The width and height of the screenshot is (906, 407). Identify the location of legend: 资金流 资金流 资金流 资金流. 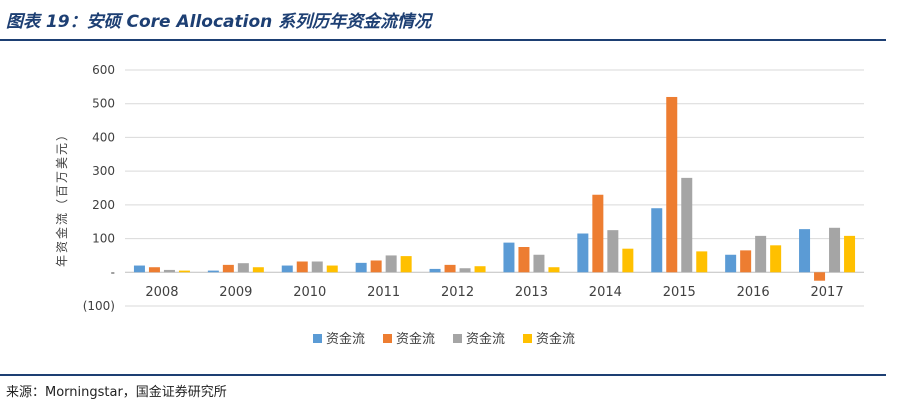
(444, 339).